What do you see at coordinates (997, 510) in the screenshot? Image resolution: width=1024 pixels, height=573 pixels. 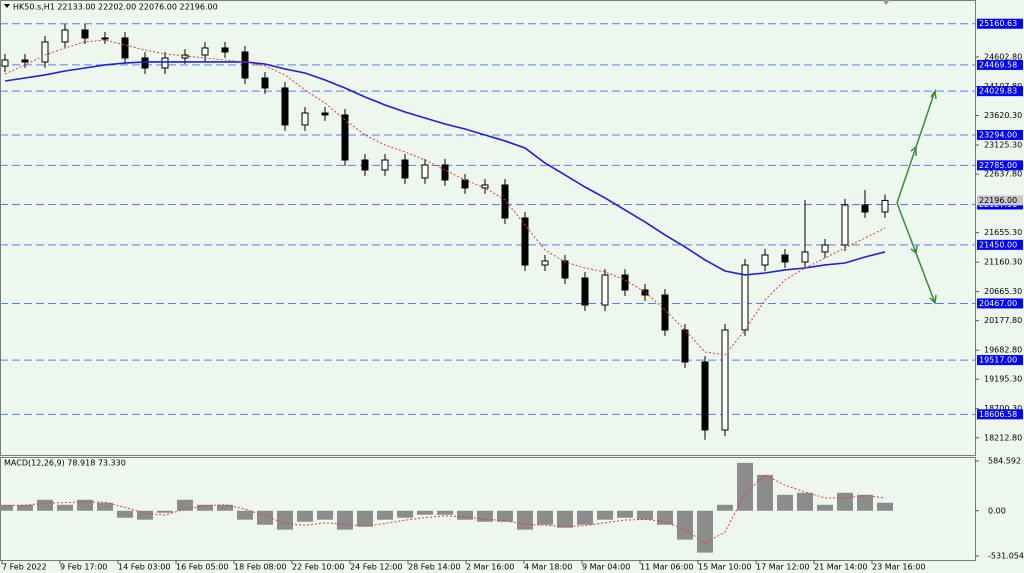 I see `macd-tick-label: 0.00` at bounding box center [997, 510].